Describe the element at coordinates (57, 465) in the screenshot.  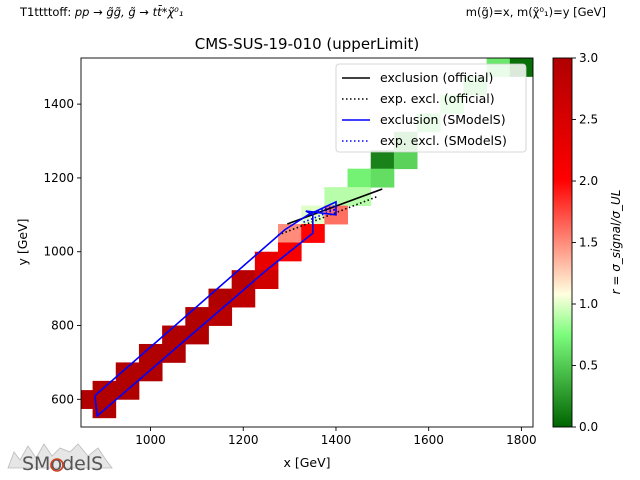
I see `logo-circle-icon` at that location.